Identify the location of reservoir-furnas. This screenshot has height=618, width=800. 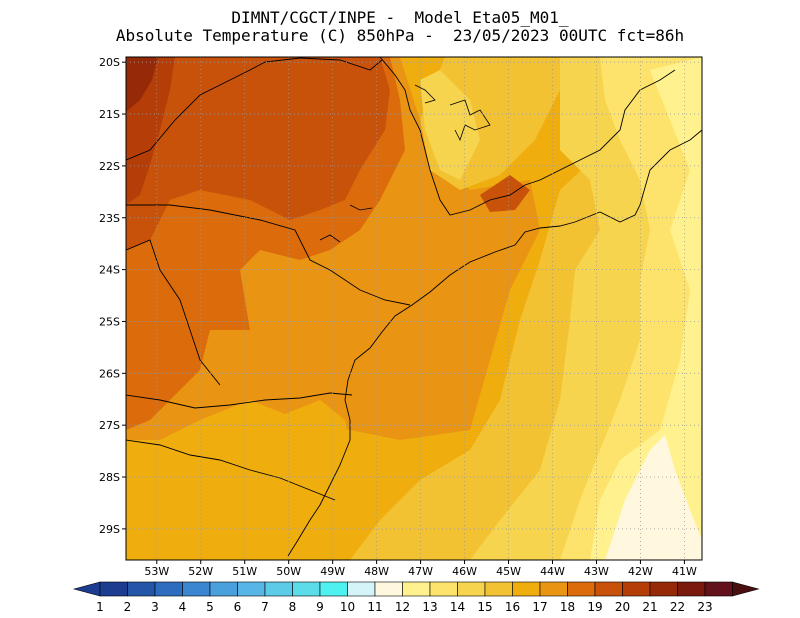
(470, 120).